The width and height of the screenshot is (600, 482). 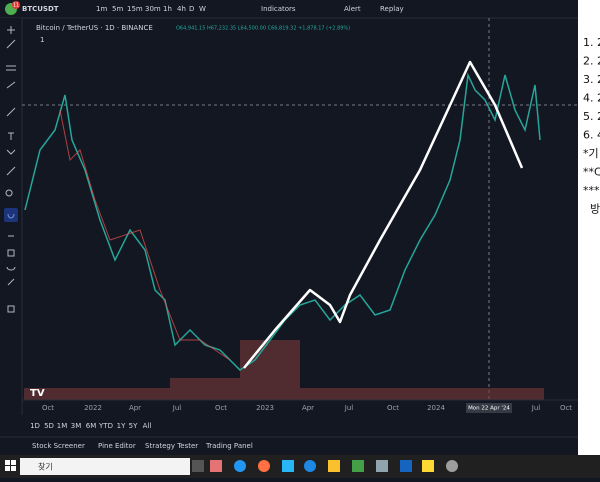 I want to click on symbol: BTCUSDT, so click(x=40, y=9).